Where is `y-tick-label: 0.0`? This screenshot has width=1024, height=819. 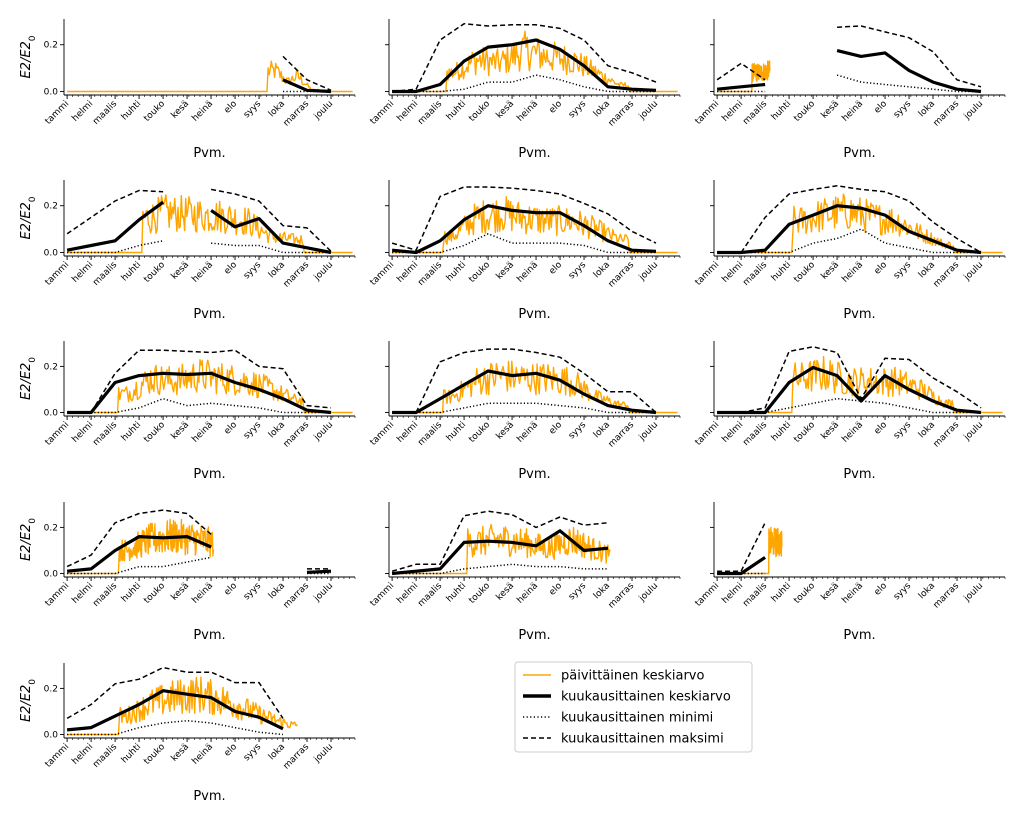
y-tick-label: 0.0 is located at coordinates (51, 253).